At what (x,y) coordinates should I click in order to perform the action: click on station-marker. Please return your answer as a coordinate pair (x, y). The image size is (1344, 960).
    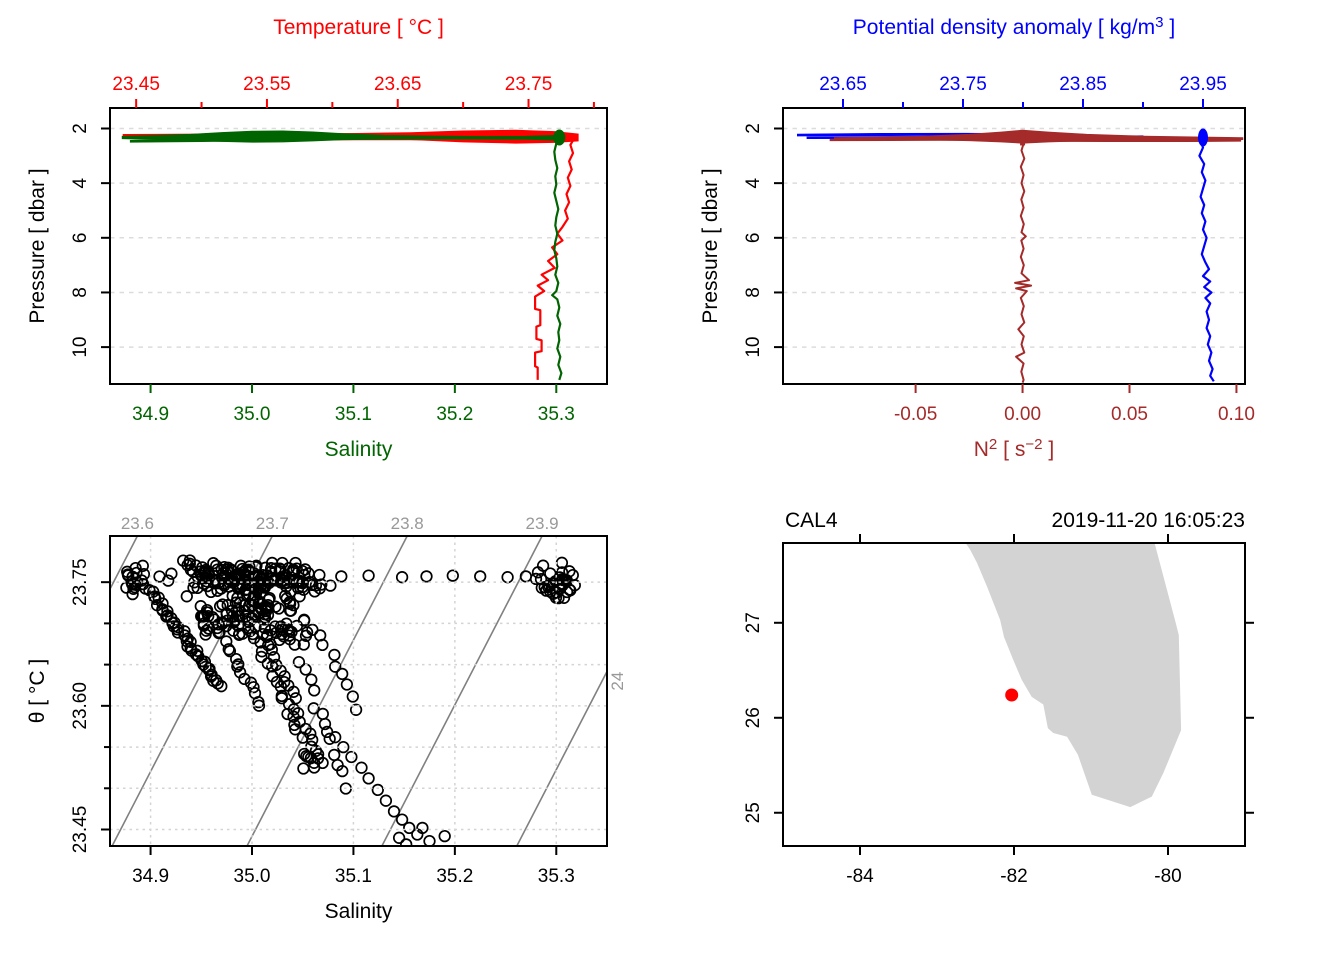
    Looking at the image, I should click on (1012, 695).